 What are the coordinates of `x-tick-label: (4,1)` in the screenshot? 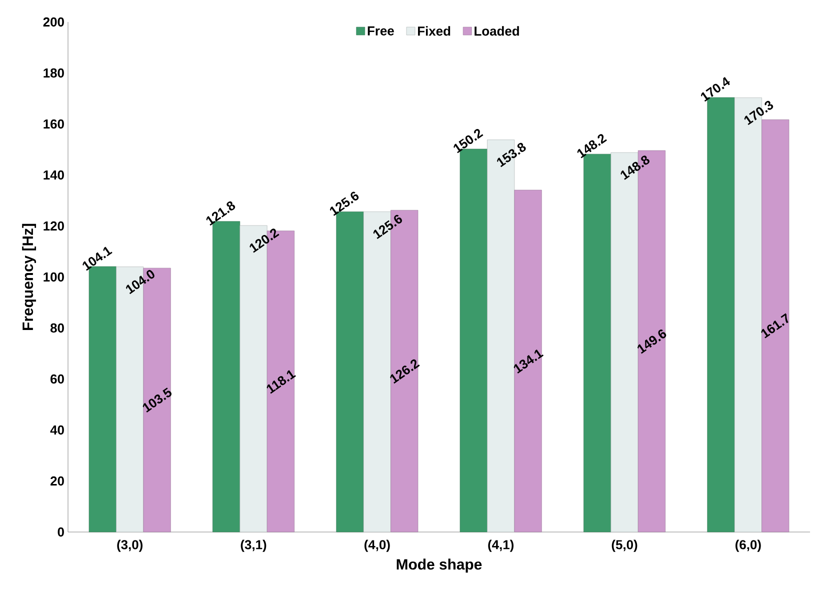 It's located at (501, 546).